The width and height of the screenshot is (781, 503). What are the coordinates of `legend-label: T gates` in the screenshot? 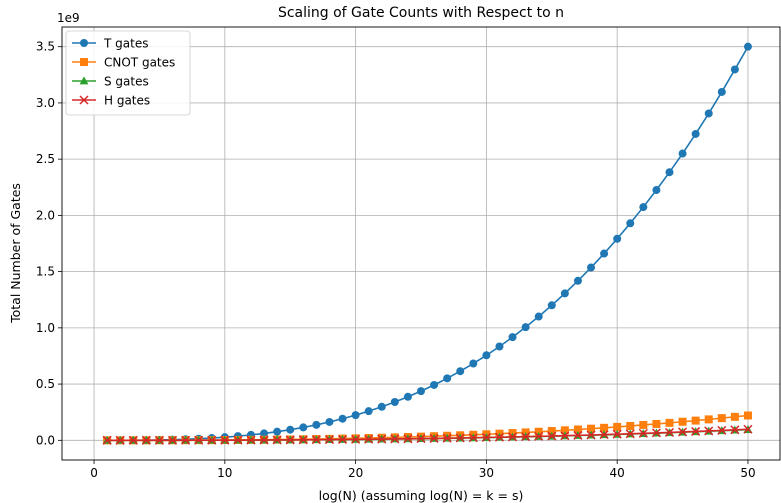 It's located at (125, 44).